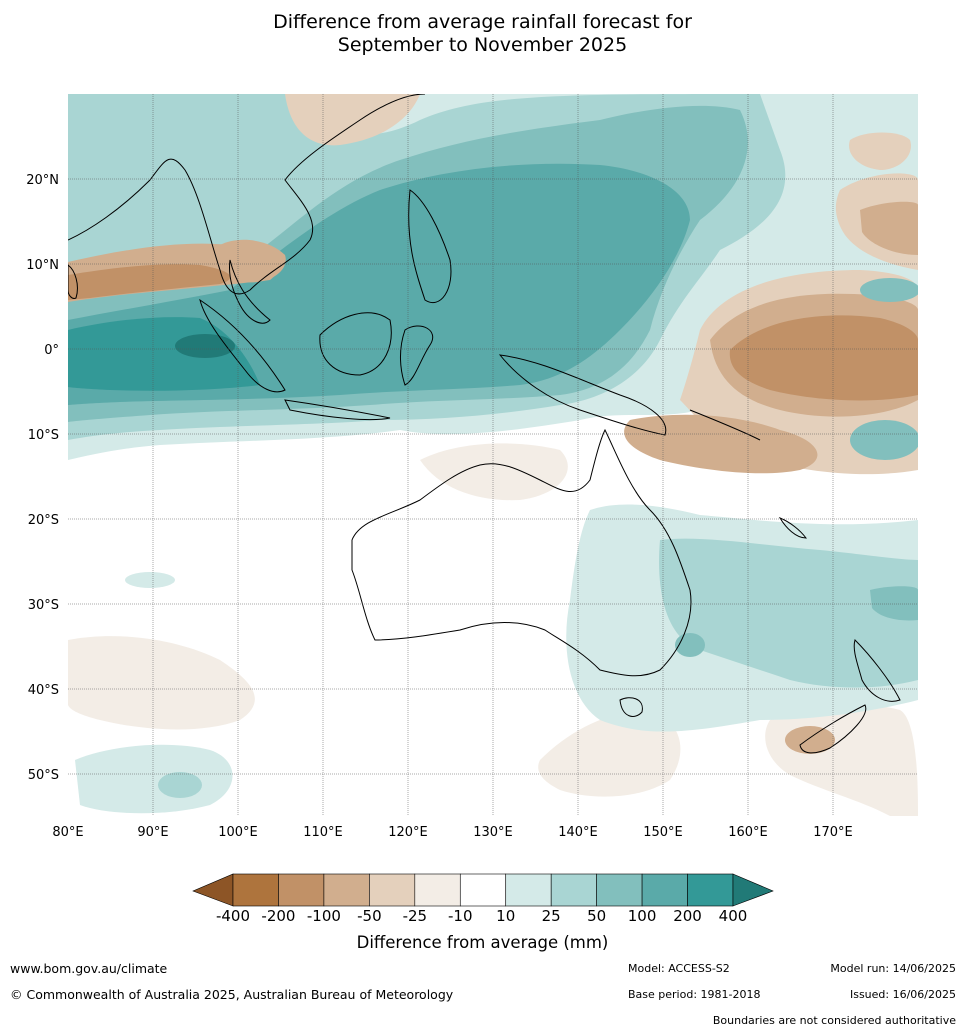  Describe the element at coordinates (687, 916) in the screenshot. I see `colorbar-tick-label: 200` at that location.